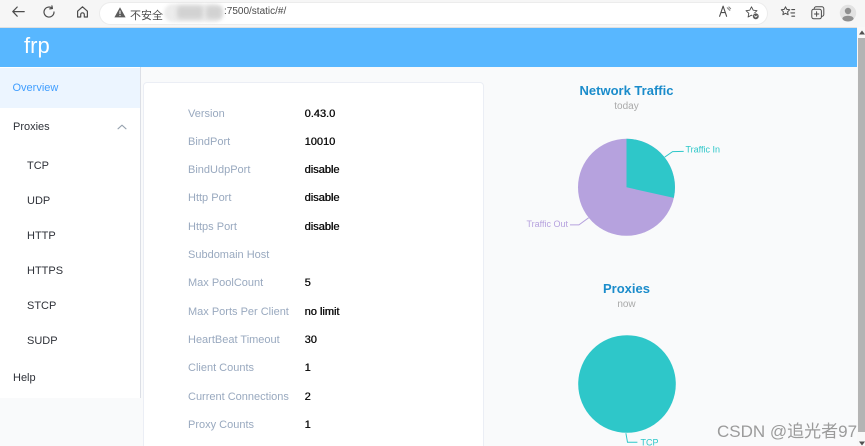 This screenshot has height=446, width=865. Describe the element at coordinates (650, 441) in the screenshot. I see `svg-text: TCP` at that location.